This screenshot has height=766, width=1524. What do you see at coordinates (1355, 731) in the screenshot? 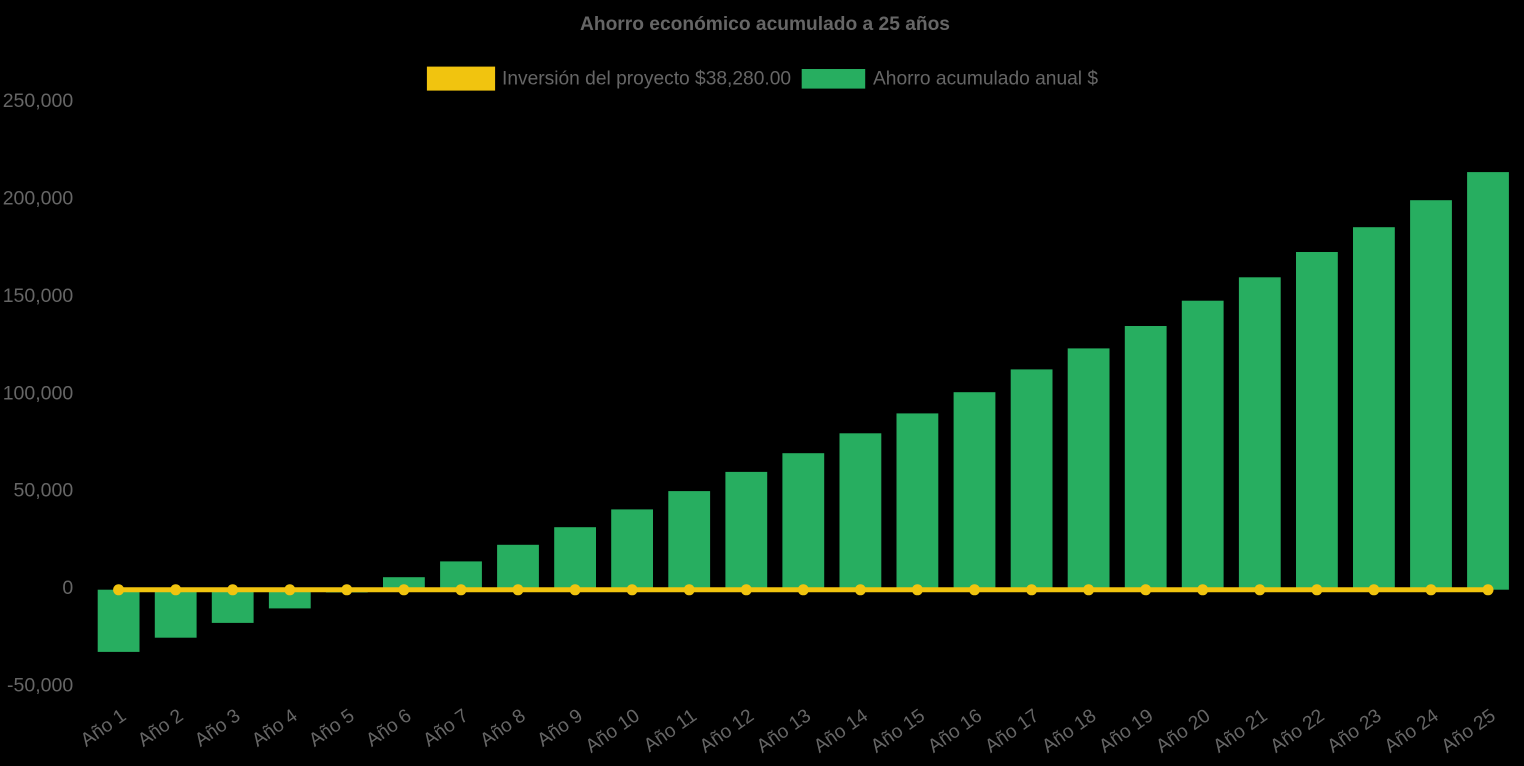
I see `svg-text: Año 23` at bounding box center [1355, 731].